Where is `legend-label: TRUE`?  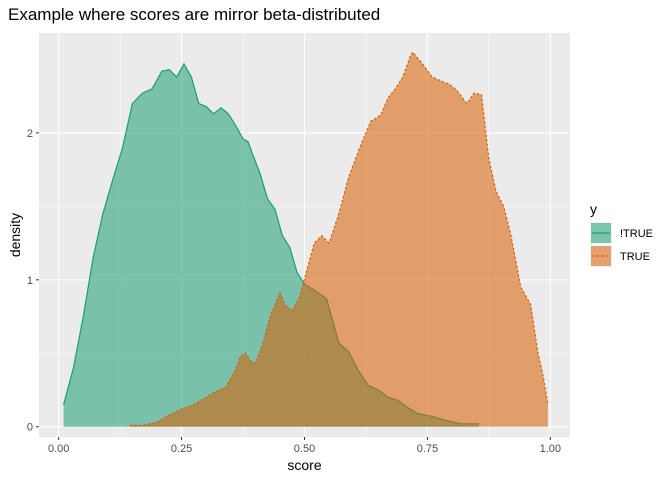
legend-label: TRUE is located at coordinates (635, 257).